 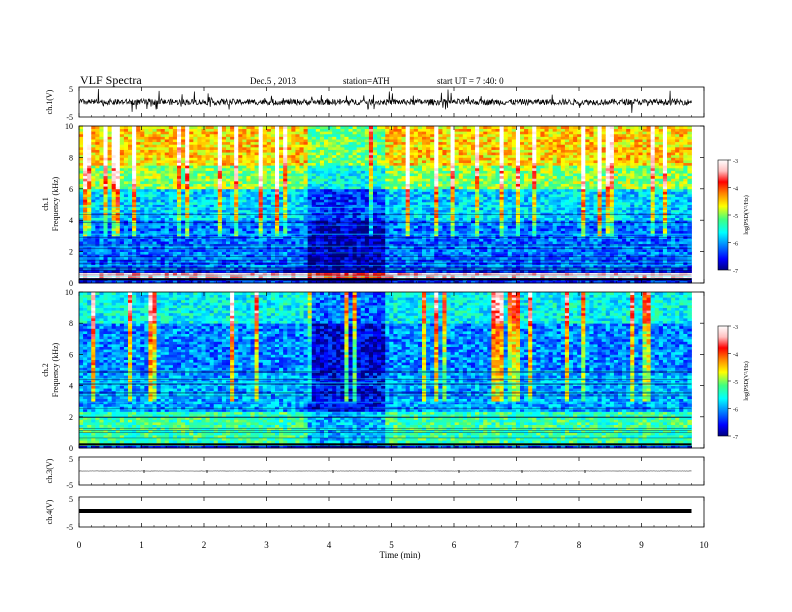 I want to click on ch1-waveform-ylabel: ch.1(V), so click(x=49, y=101).